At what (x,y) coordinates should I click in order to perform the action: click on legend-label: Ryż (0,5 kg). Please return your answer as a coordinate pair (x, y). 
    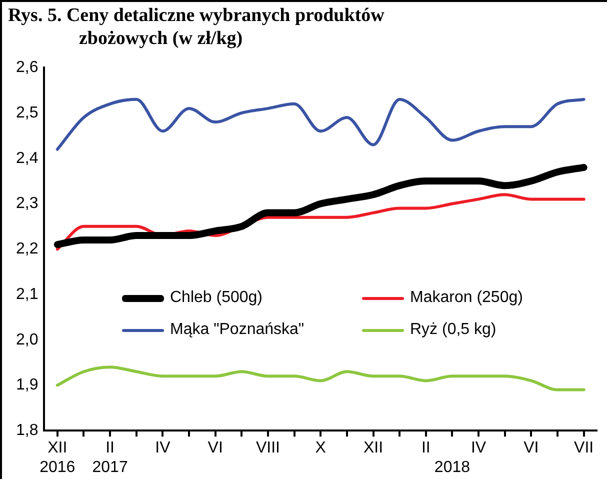
    Looking at the image, I should click on (453, 330).